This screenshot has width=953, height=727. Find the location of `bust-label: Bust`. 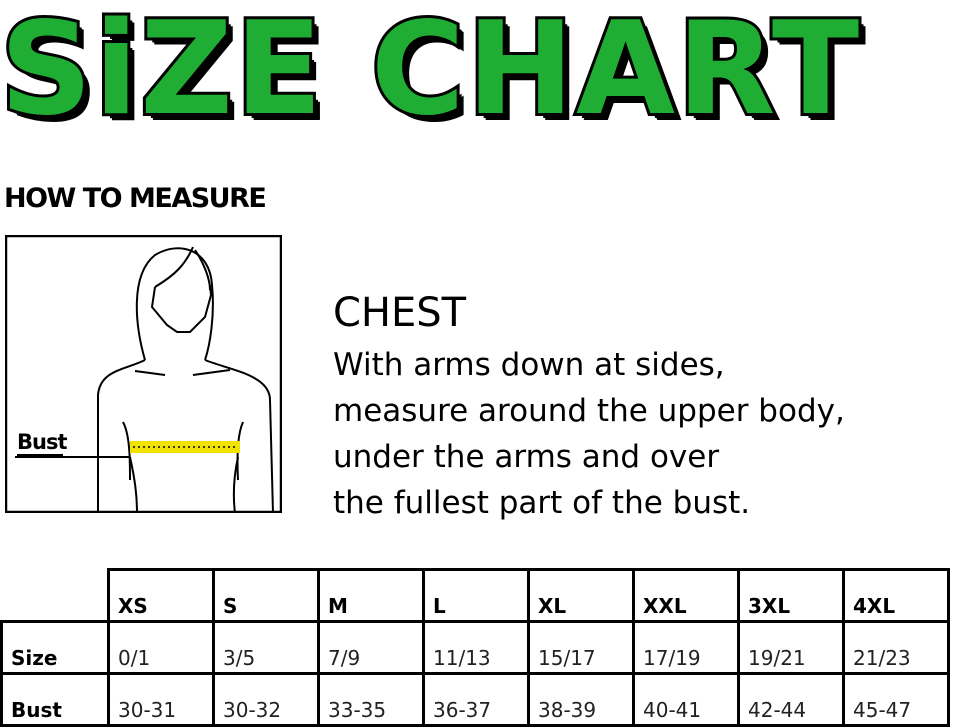

bust-label: Bust is located at coordinates (42, 442).